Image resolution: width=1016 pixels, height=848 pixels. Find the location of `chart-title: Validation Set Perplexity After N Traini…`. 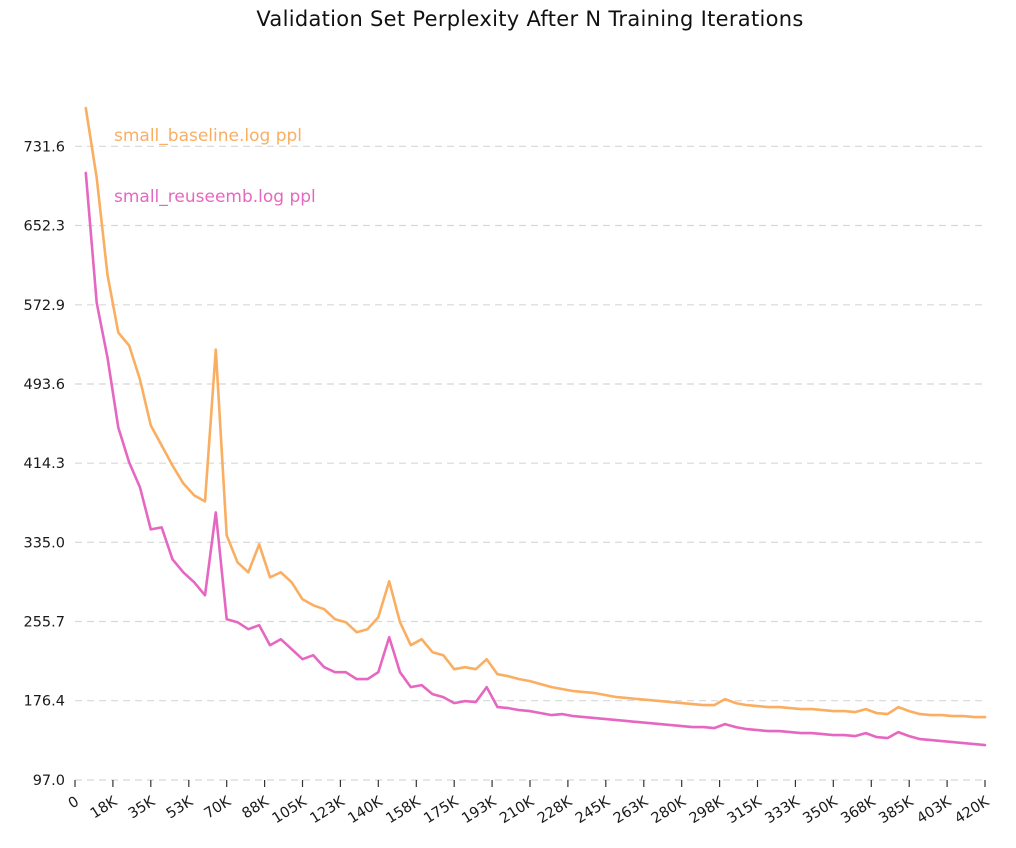

chart-title: Validation Set Perplexity After N Traini… is located at coordinates (530, 19).